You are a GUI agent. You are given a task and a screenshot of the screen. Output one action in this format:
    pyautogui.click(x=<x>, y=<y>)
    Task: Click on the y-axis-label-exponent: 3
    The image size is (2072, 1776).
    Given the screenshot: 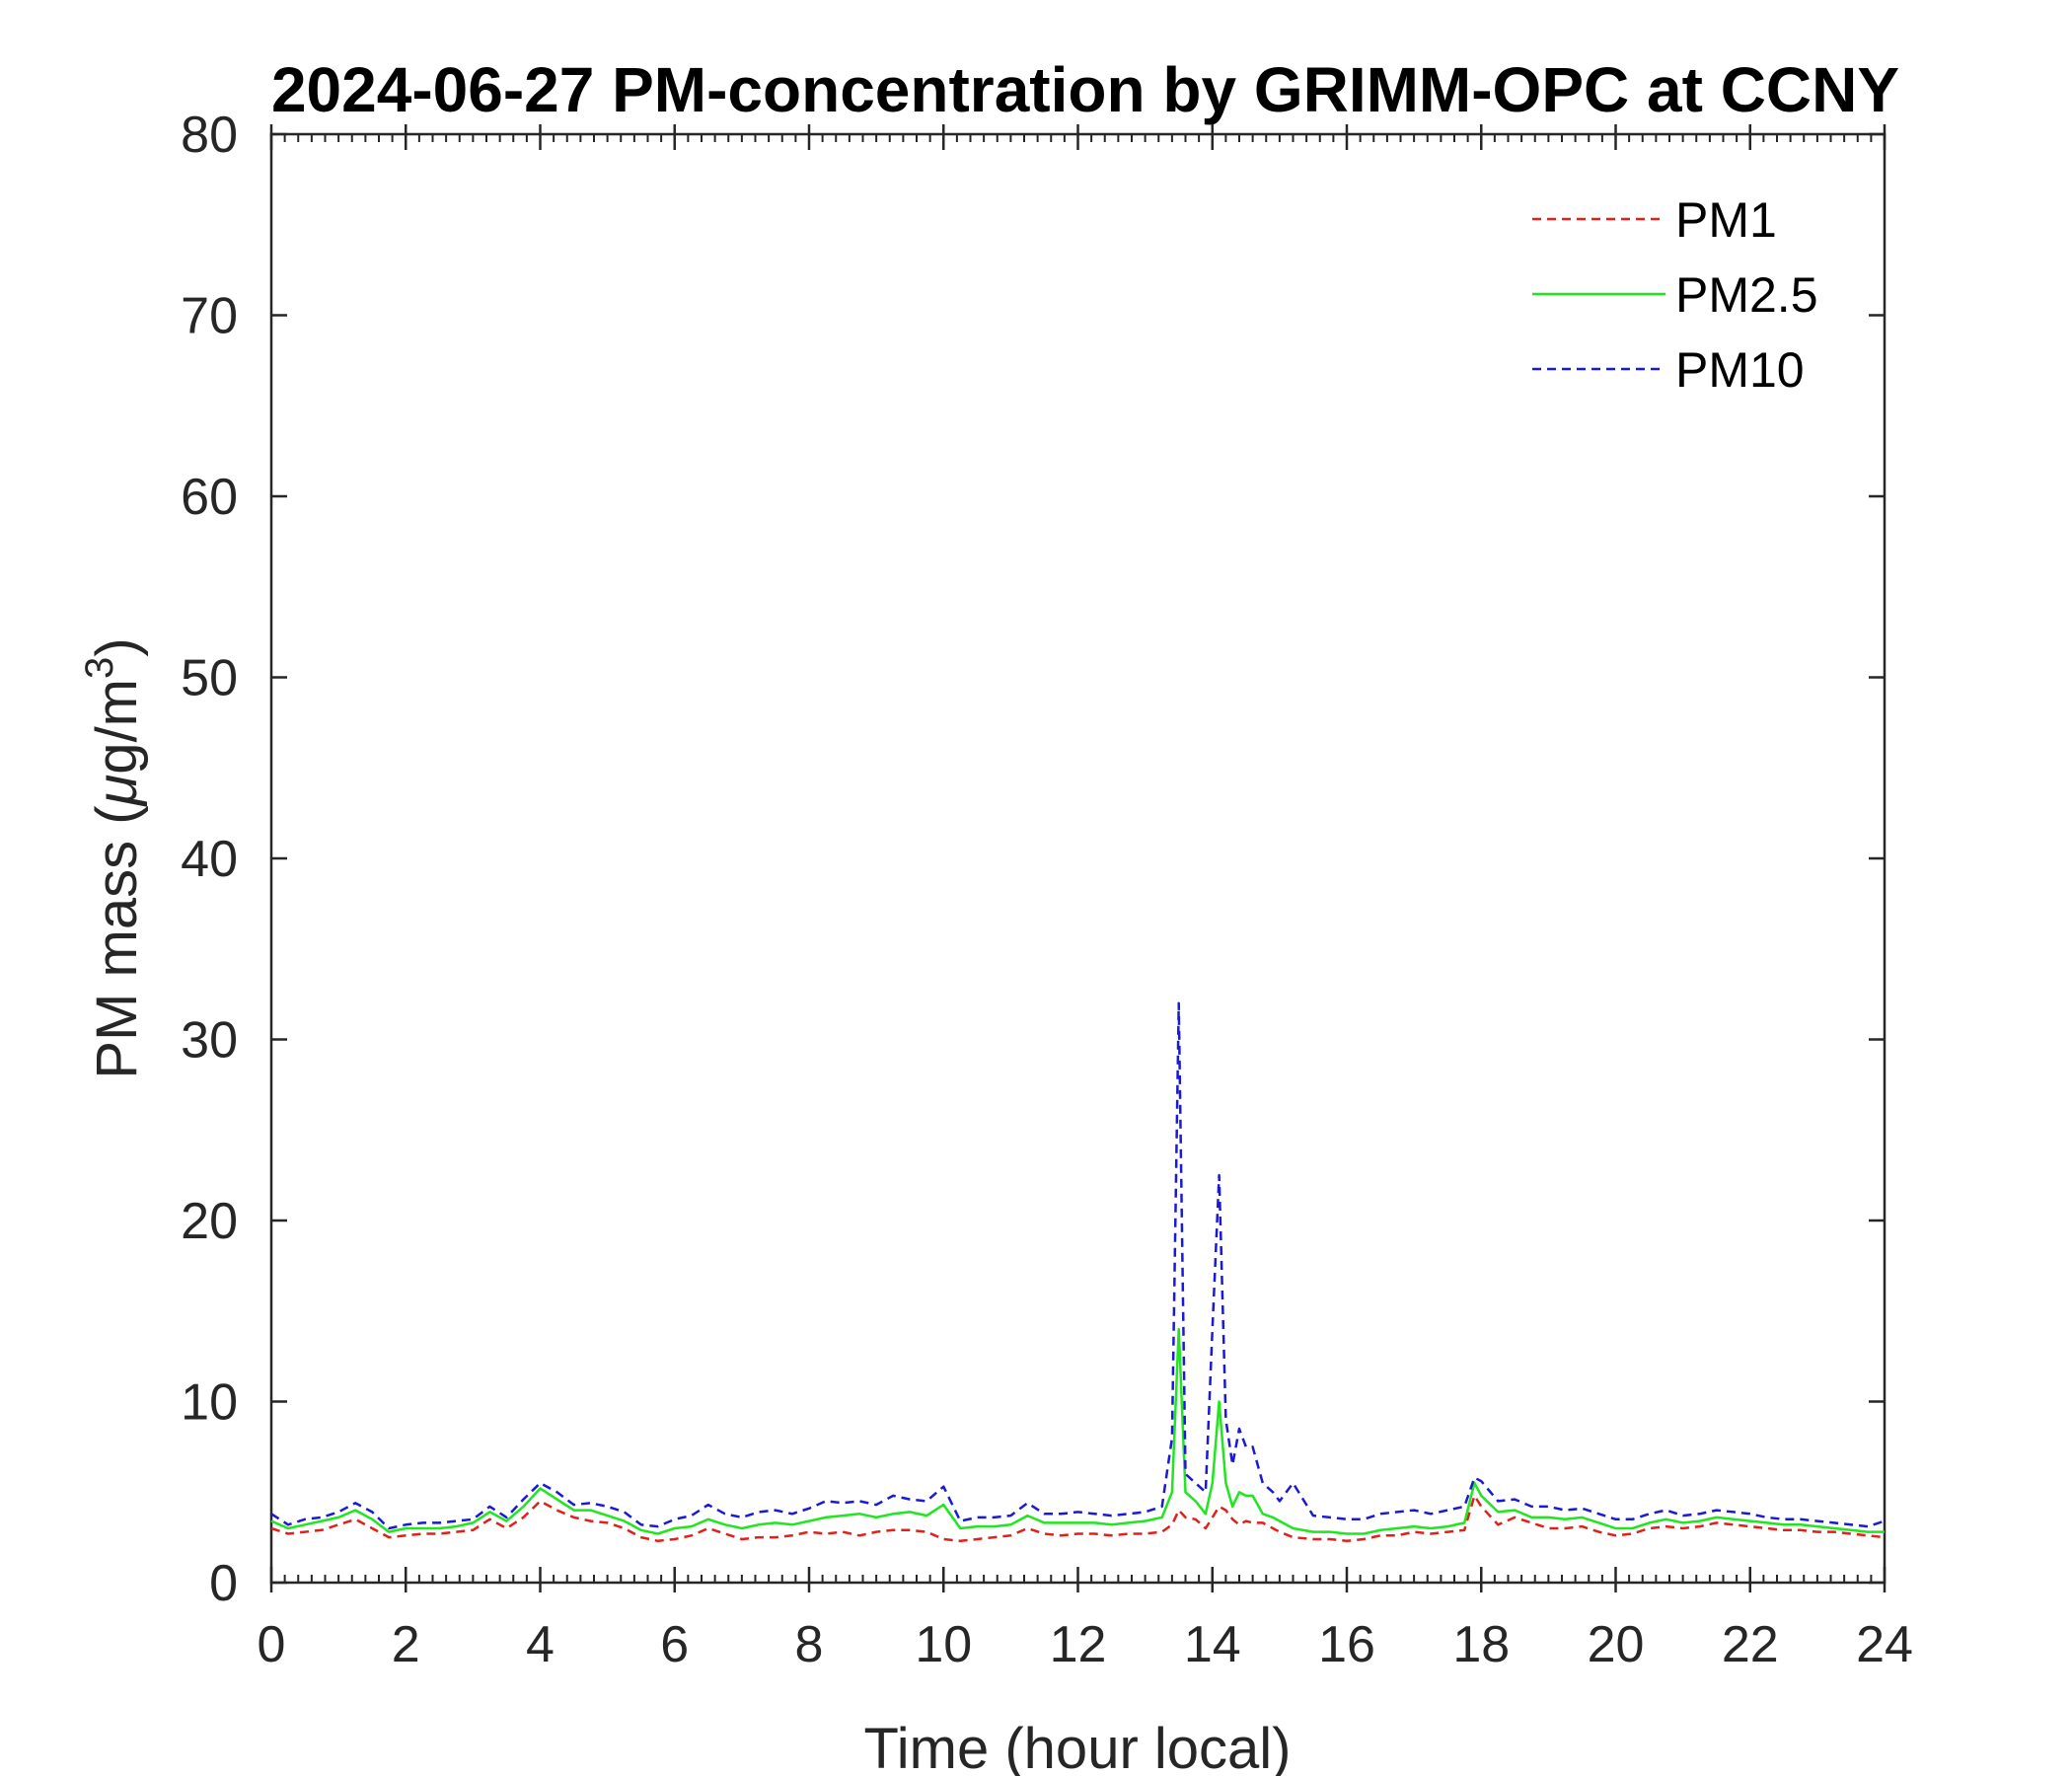 What is the action you would take?
    pyautogui.click(x=99, y=668)
    